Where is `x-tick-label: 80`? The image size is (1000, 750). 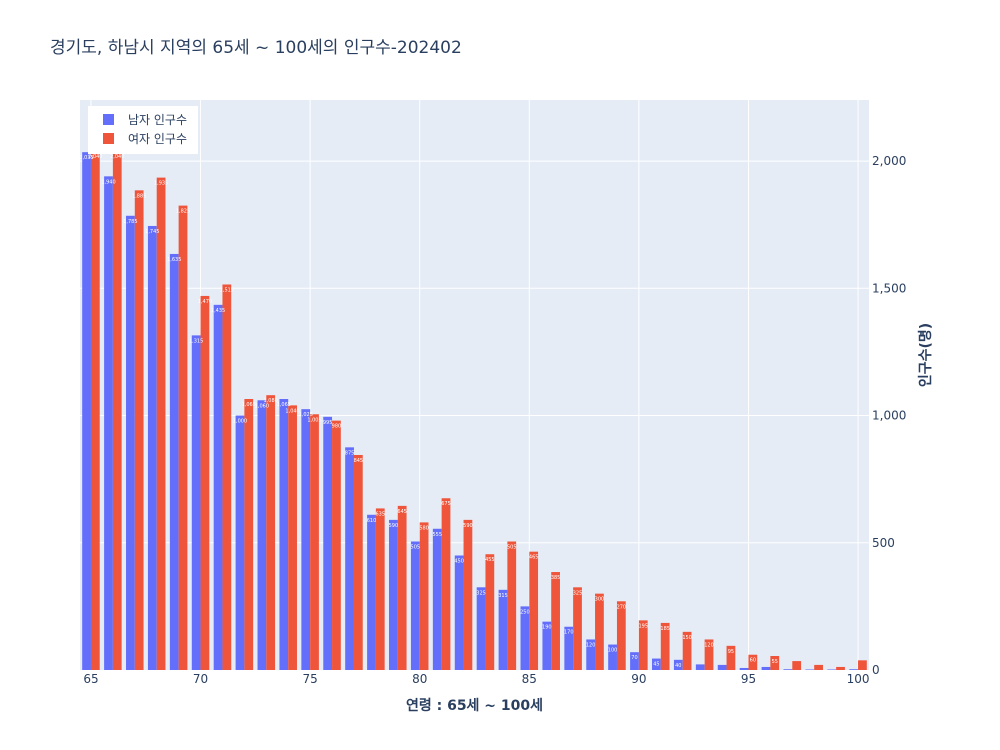
x-tick-label: 80 is located at coordinates (419, 679).